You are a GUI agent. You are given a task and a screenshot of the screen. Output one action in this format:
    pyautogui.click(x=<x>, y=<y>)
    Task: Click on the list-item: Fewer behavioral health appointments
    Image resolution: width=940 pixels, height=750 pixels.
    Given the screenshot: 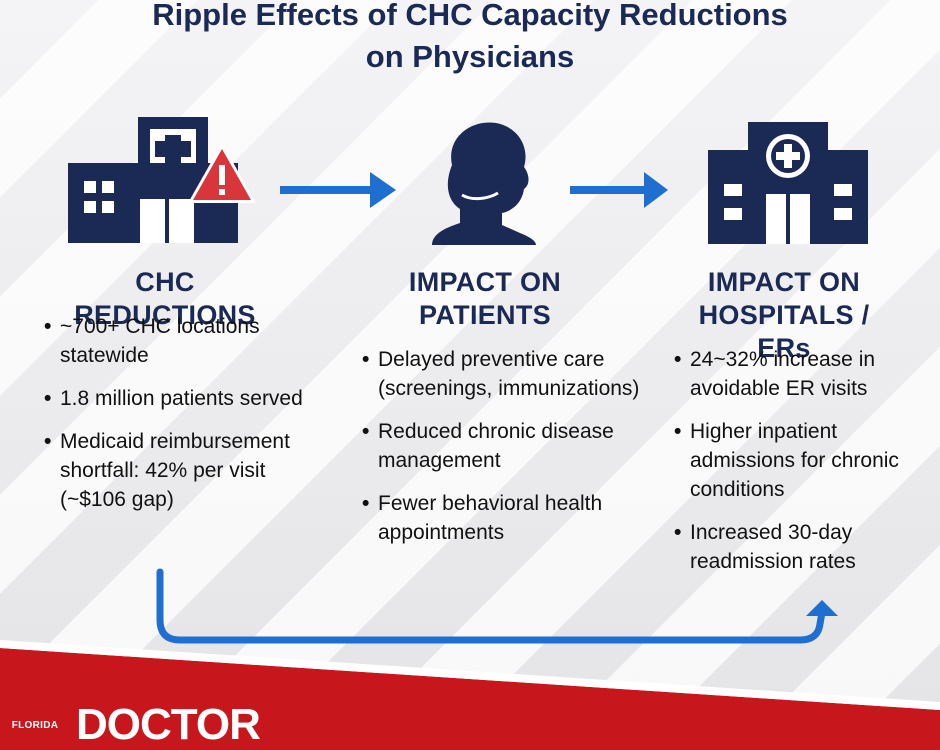 What is the action you would take?
    pyautogui.click(x=507, y=518)
    